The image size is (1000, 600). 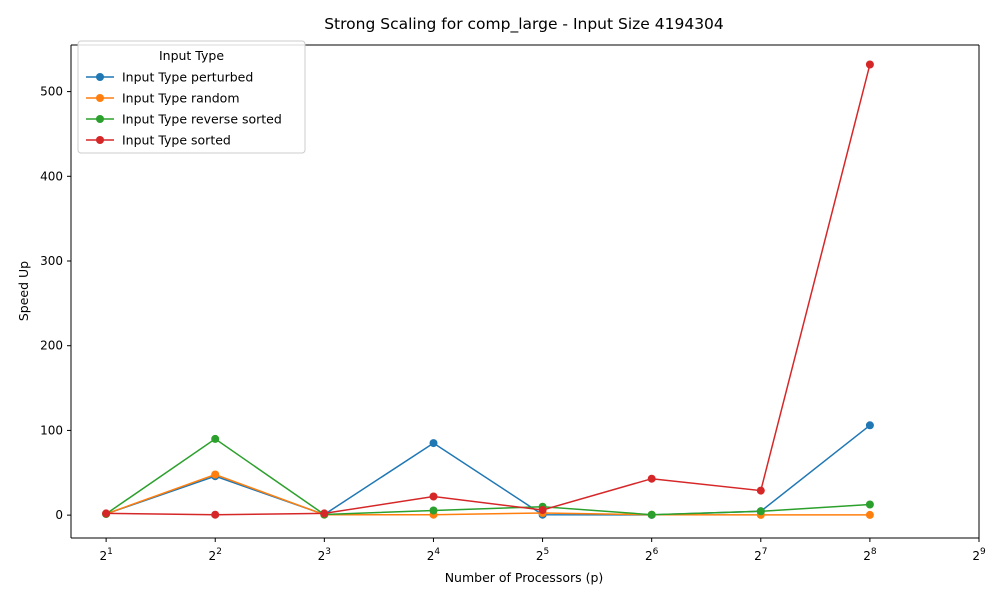 What do you see at coordinates (51, 92) in the screenshot?
I see `y-tick-label: 500` at bounding box center [51, 92].